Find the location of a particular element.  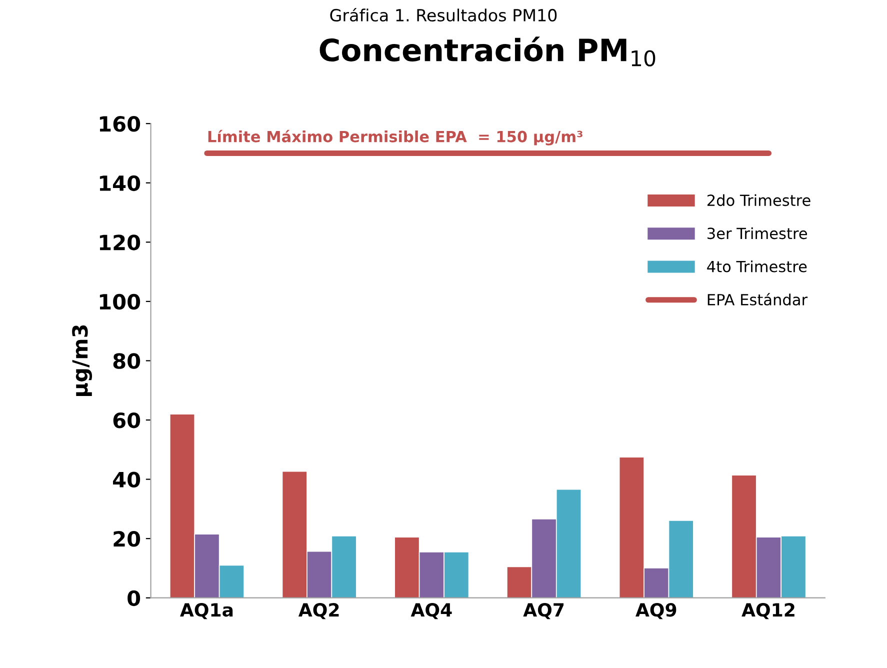

annotation: Límite Máximo Permisible EPA = 150 µg/m³ is located at coordinates (395, 138).